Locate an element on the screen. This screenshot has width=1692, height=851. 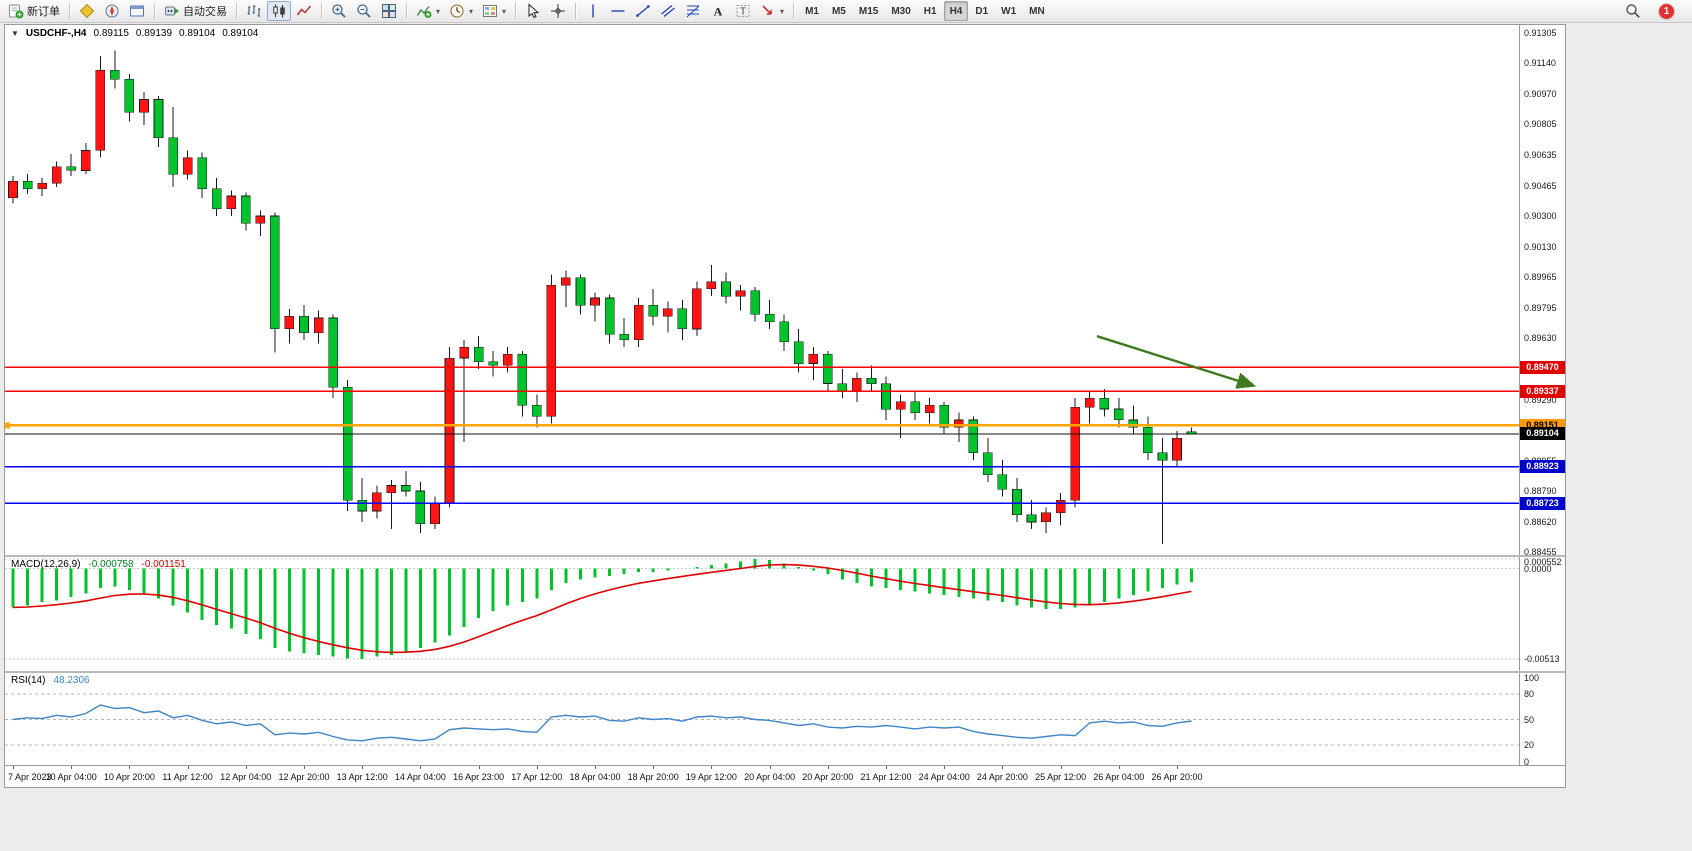
tf-m1: M1 is located at coordinates (812, 11).